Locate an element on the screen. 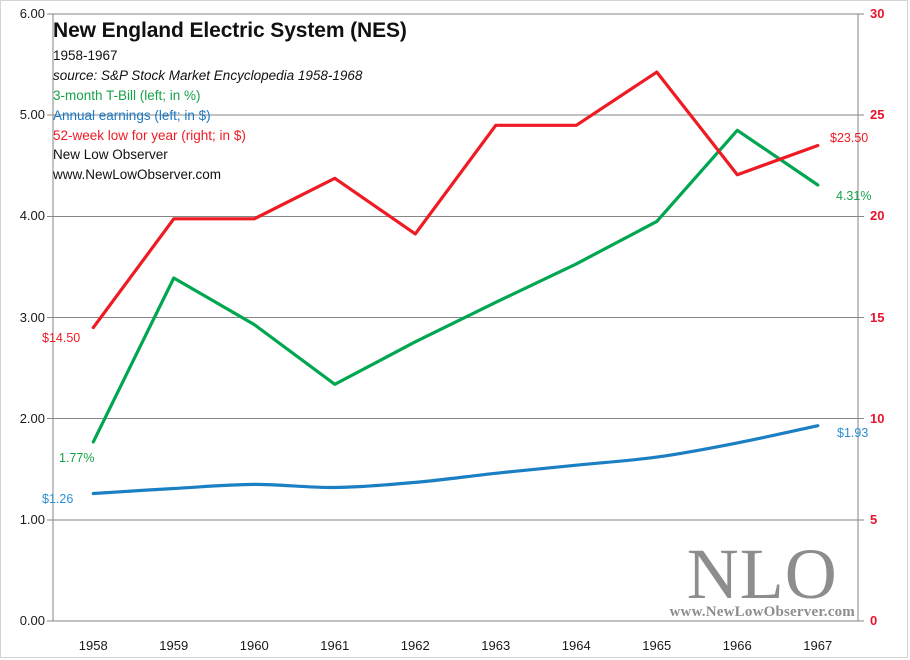  series-line is located at coordinates (455, 460).